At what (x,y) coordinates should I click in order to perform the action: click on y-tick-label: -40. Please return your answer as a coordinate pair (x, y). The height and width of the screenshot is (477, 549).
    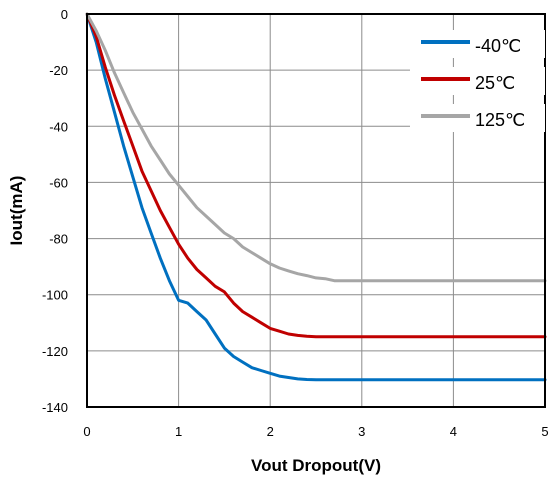
    Looking at the image, I should click on (58, 126).